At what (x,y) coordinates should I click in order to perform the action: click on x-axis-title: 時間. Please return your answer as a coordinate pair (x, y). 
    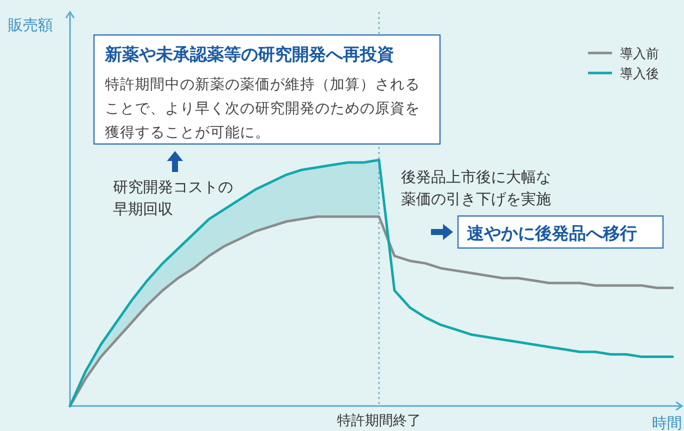
    Looking at the image, I should click on (667, 423).